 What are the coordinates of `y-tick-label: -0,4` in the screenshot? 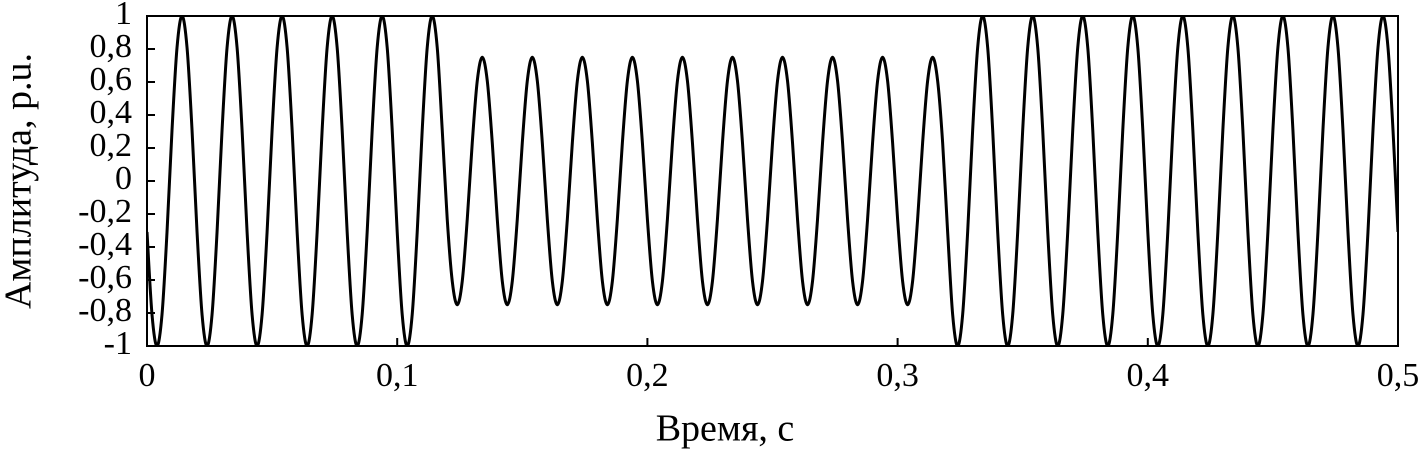 It's located at (105, 244).